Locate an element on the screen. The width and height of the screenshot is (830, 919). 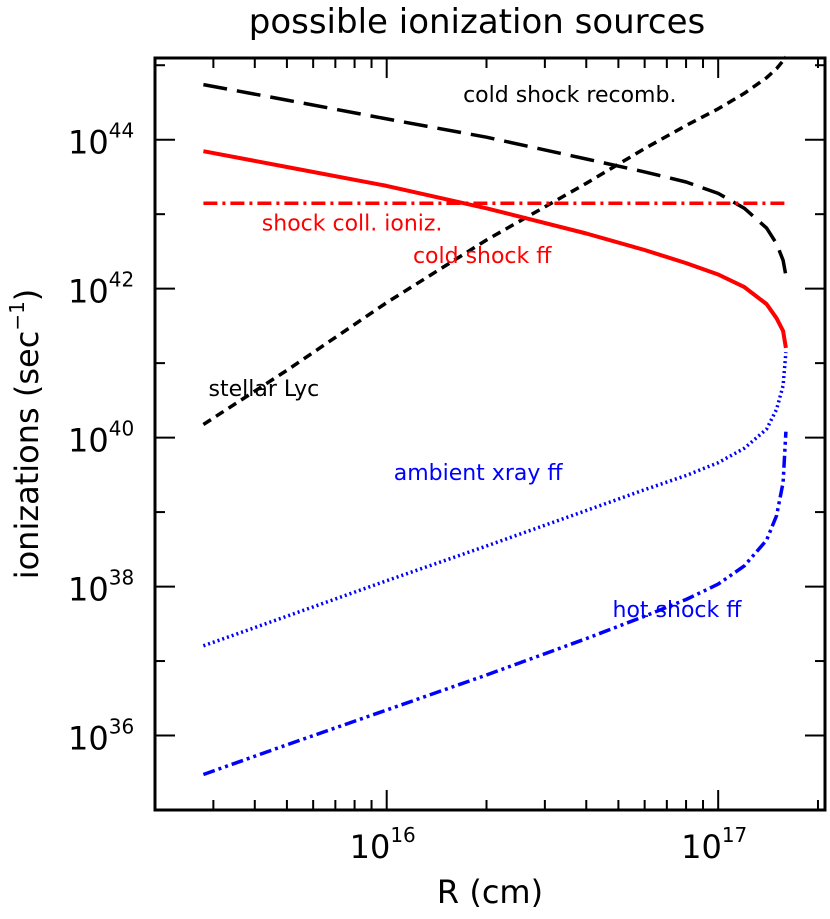
y-axis-label: ionizations (sec−1) is located at coordinates (25, 434).